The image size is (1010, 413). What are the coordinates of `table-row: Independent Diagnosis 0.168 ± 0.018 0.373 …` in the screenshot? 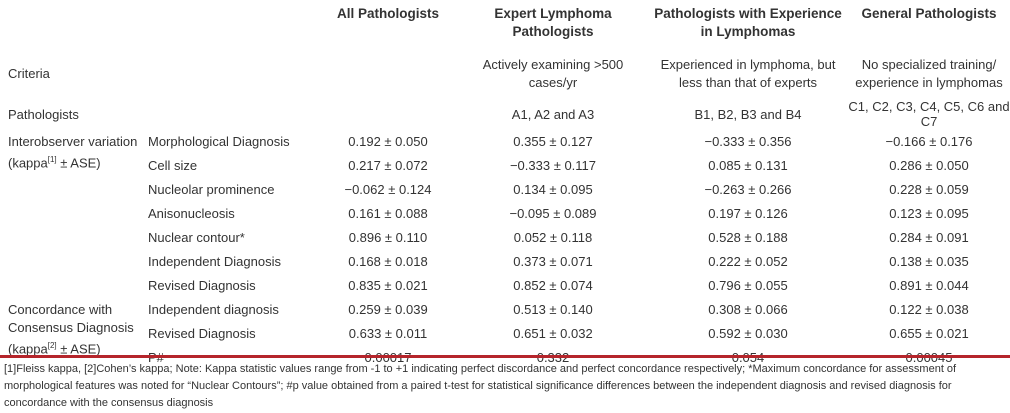 It's located at (505, 261).